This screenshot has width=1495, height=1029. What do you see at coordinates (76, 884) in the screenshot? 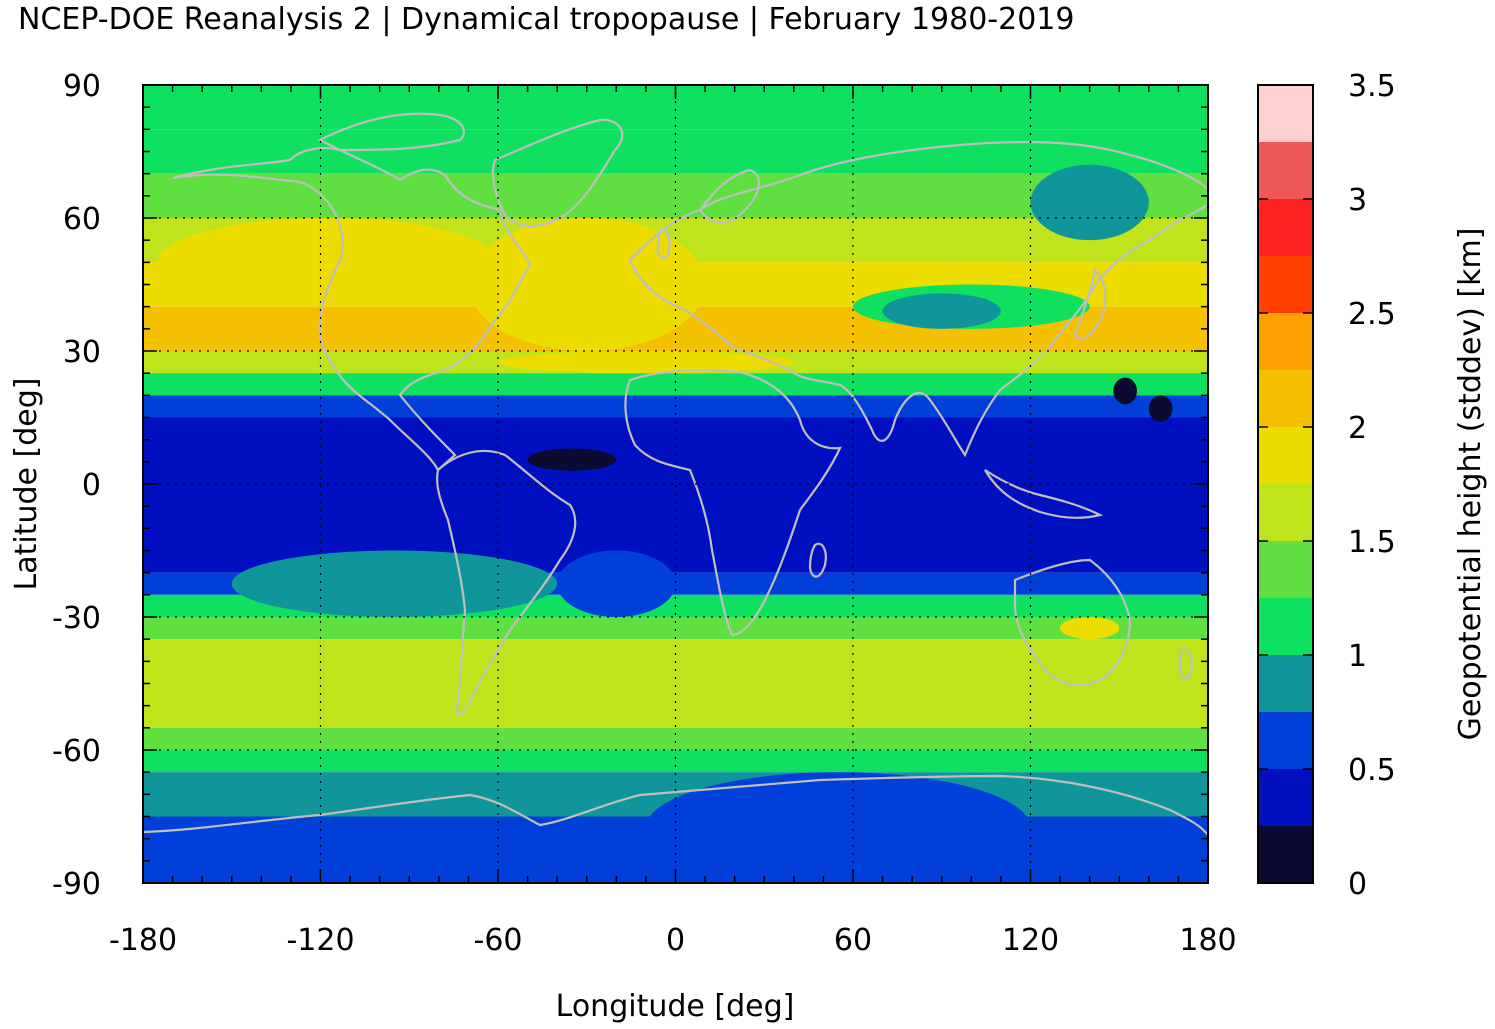
I see `y-tick-label: -90` at bounding box center [76, 884].